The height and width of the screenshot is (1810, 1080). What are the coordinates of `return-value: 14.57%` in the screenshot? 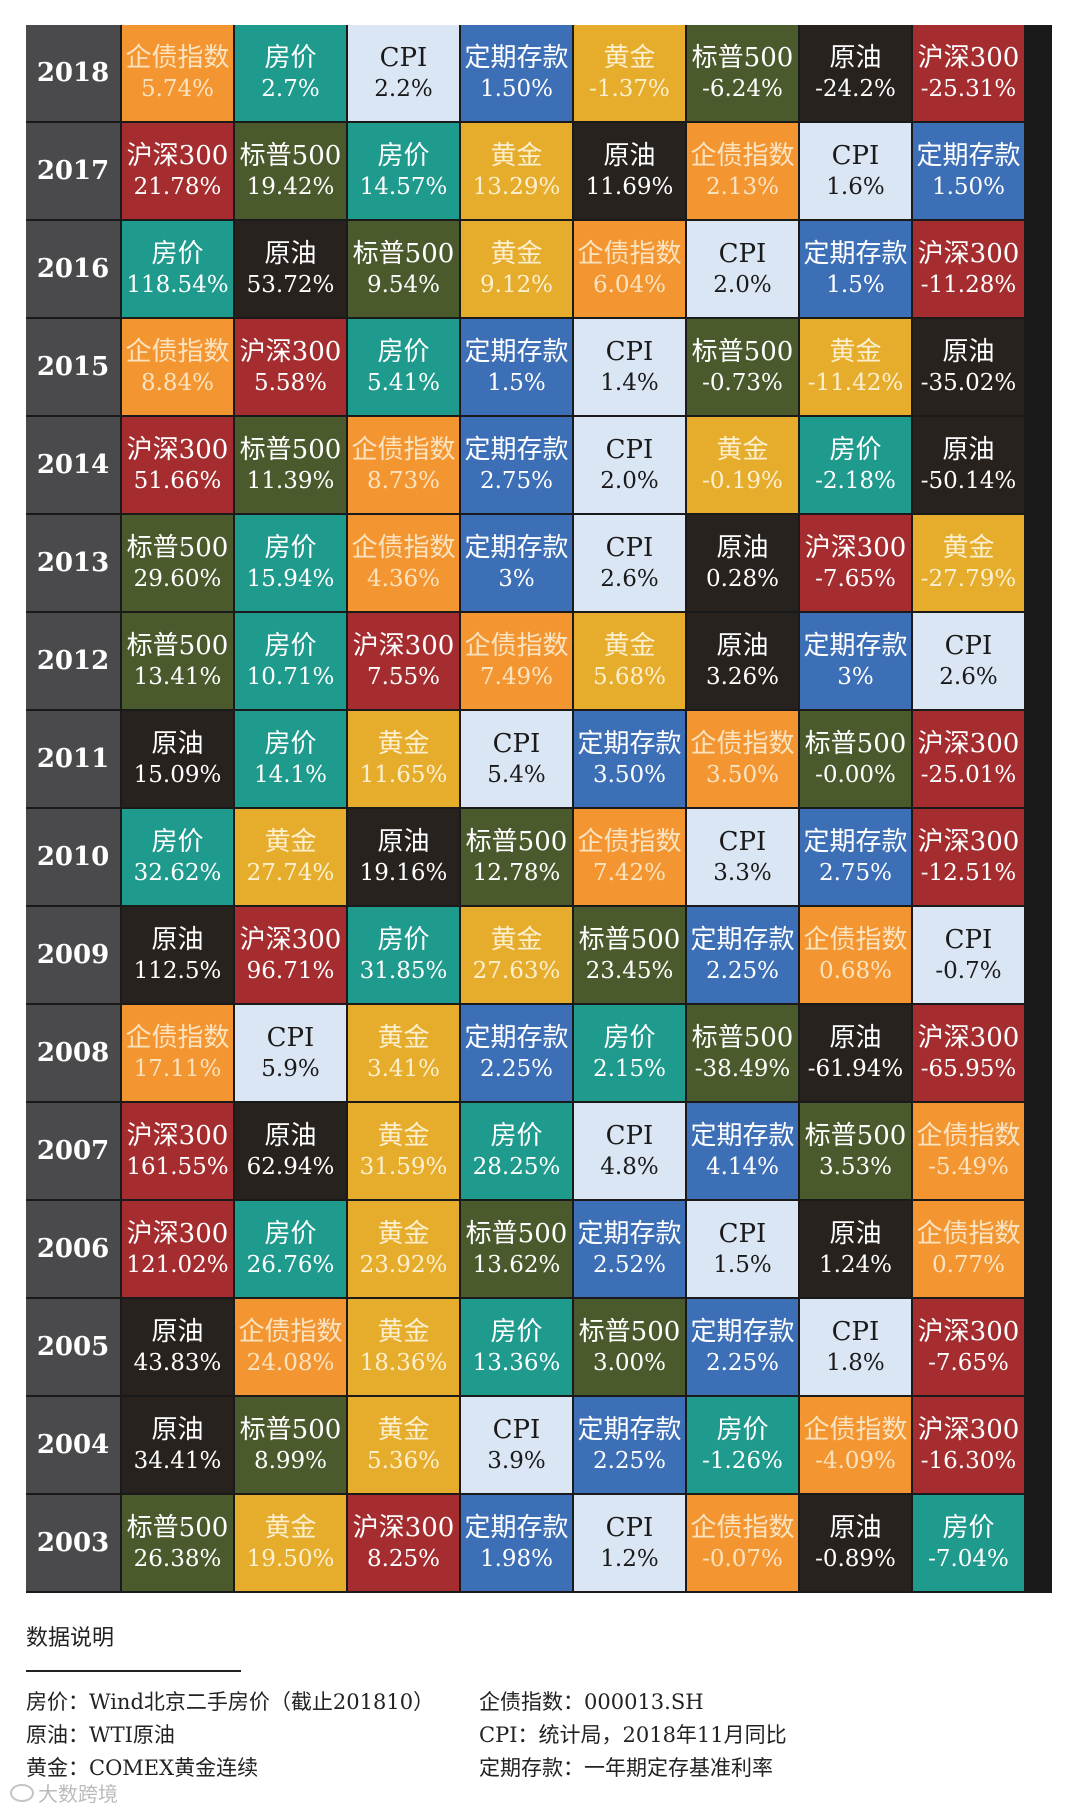 It's located at (403, 186).